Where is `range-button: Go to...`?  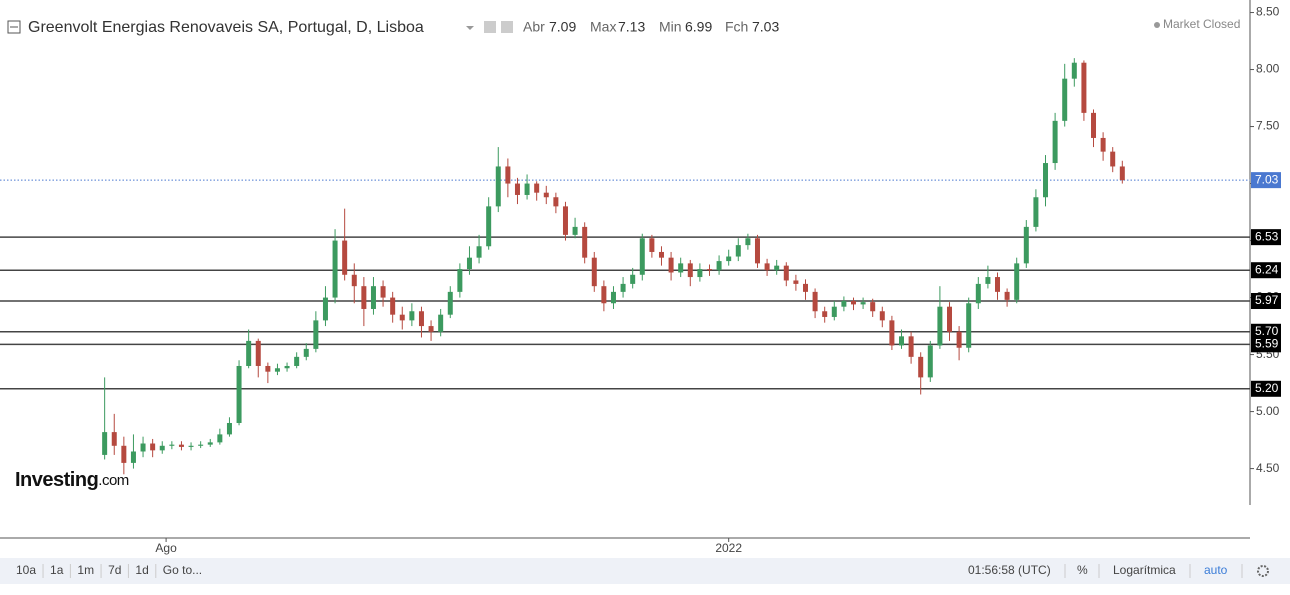 range-button: Go to... is located at coordinates (182, 570).